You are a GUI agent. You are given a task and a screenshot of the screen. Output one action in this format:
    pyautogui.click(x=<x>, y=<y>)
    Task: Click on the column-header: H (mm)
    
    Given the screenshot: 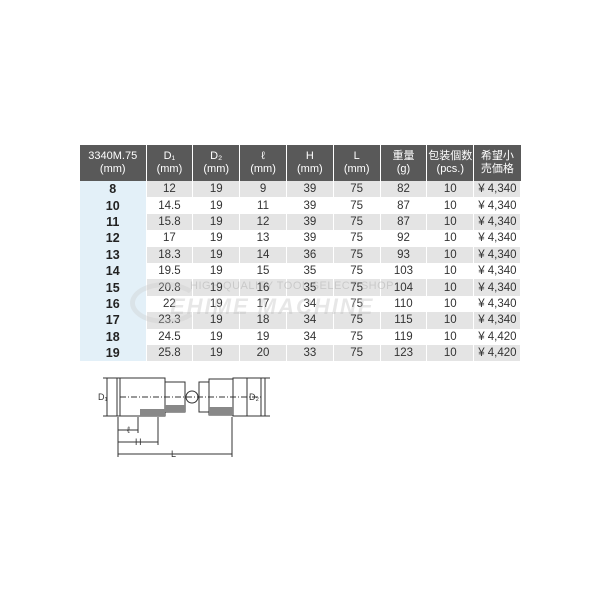 What is the action you would take?
    pyautogui.click(x=310, y=163)
    